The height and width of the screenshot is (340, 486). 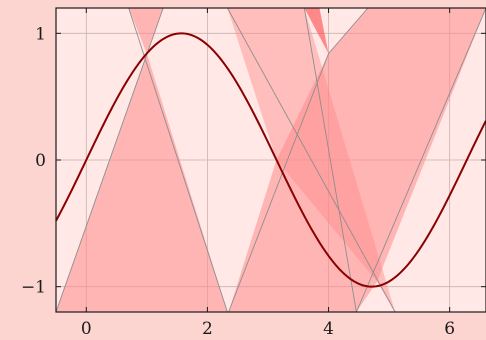 What do you see at coordinates (328, 329) in the screenshot?
I see `x-tick-label-2: 4` at bounding box center [328, 329].